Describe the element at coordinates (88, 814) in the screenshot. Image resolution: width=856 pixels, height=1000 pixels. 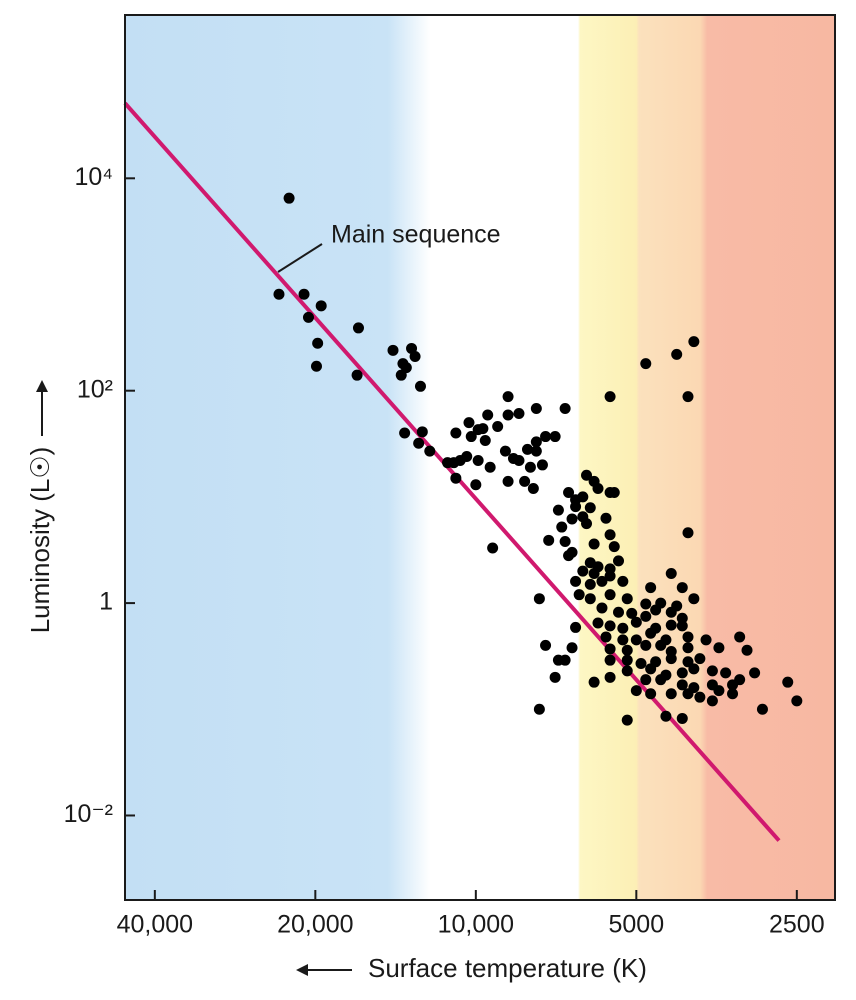
I see `y-tick-label: 10⁻²` at that location.